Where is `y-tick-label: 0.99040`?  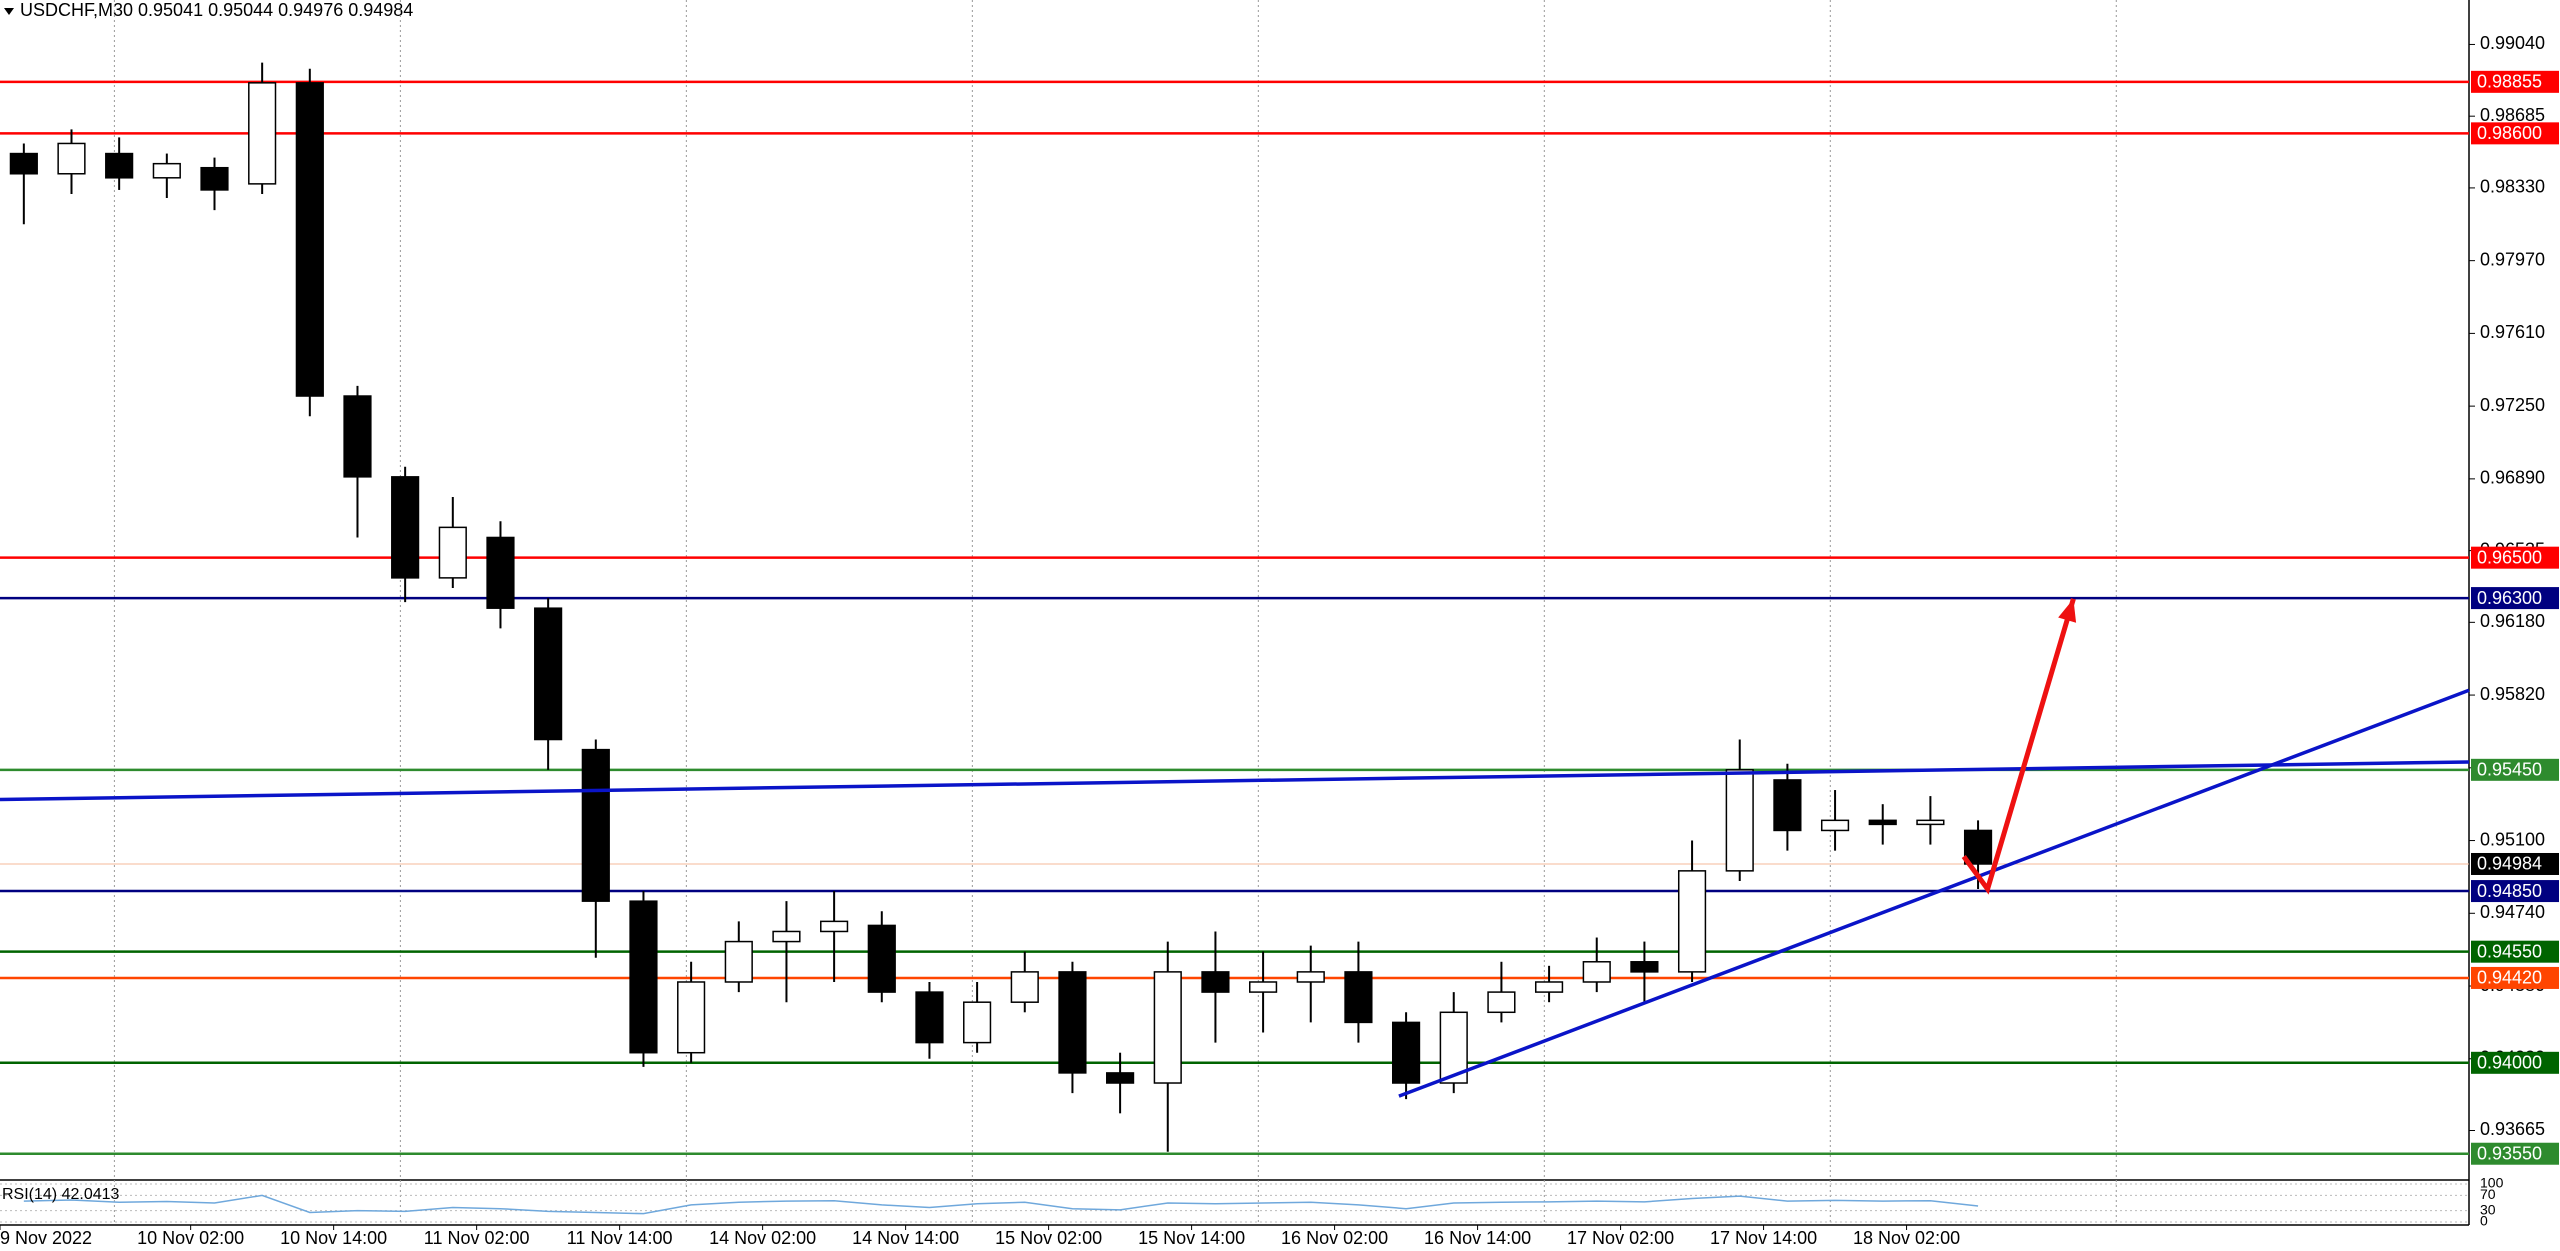
y-tick-label: 0.99040 is located at coordinates (2512, 43).